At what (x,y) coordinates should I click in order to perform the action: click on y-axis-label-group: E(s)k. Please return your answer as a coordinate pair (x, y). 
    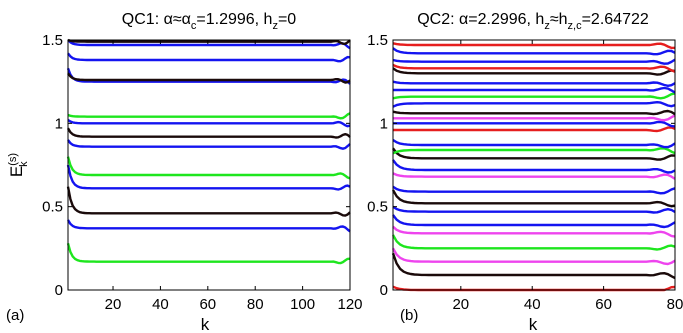
    Looking at the image, I should click on (18, 165).